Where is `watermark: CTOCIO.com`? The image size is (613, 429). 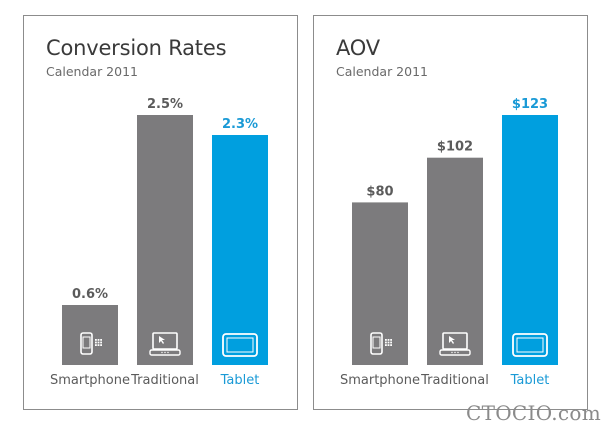
watermark: CTOCIO.com is located at coordinates (533, 413).